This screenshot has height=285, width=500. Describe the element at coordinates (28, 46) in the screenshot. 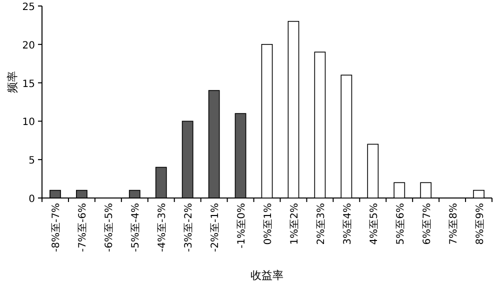

I see `y-tick-label: 20` at that location.